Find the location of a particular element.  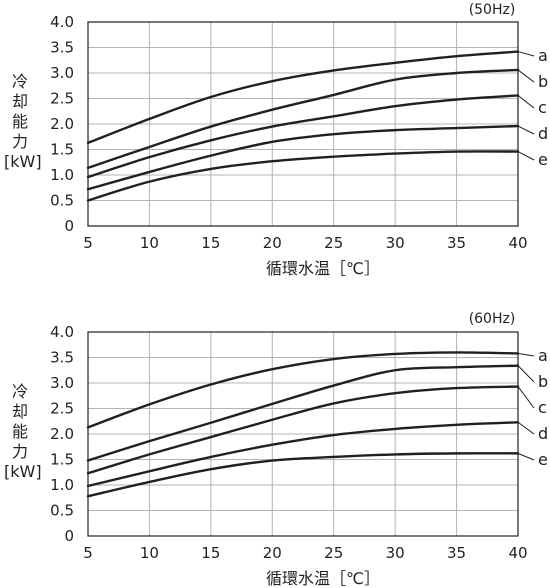

chart-title: (60Hz) is located at coordinates (492, 319).